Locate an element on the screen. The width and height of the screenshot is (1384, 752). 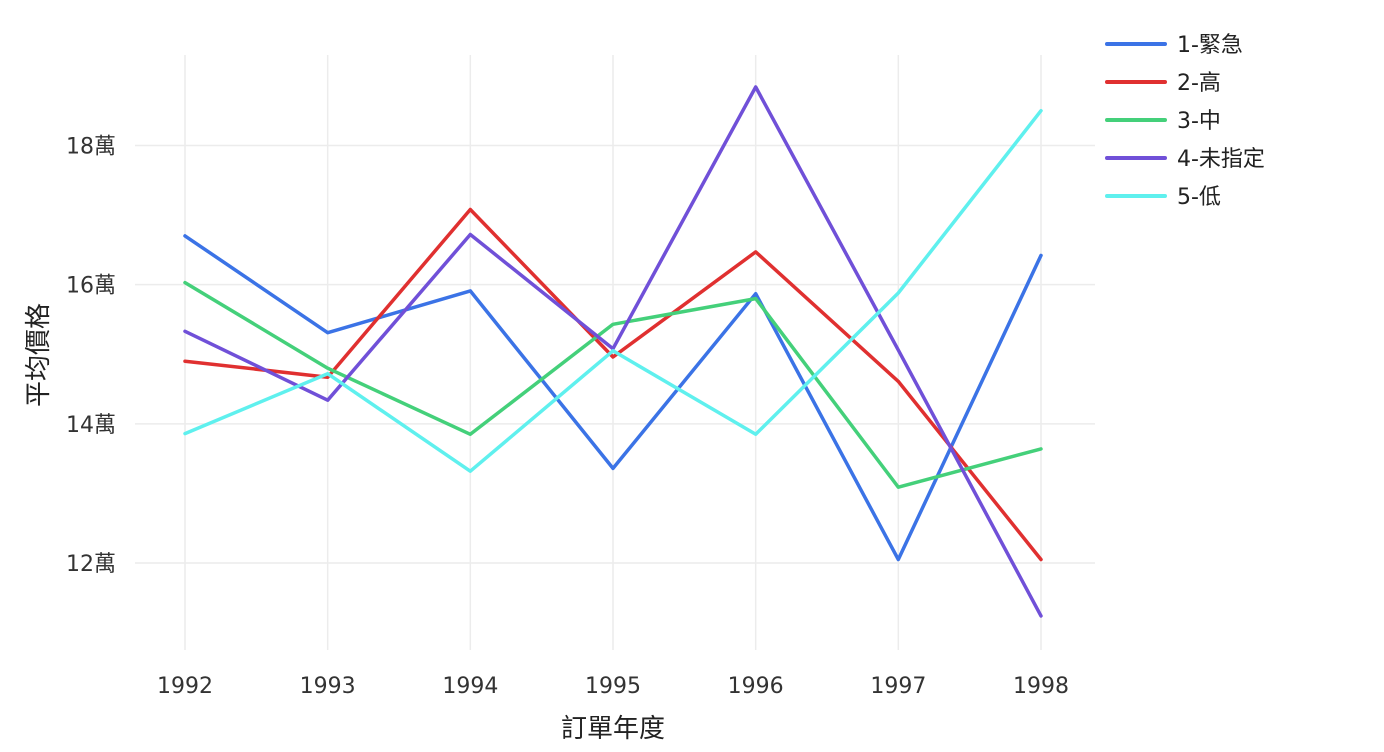
y-tick-label: 12萬 is located at coordinates (91, 564).